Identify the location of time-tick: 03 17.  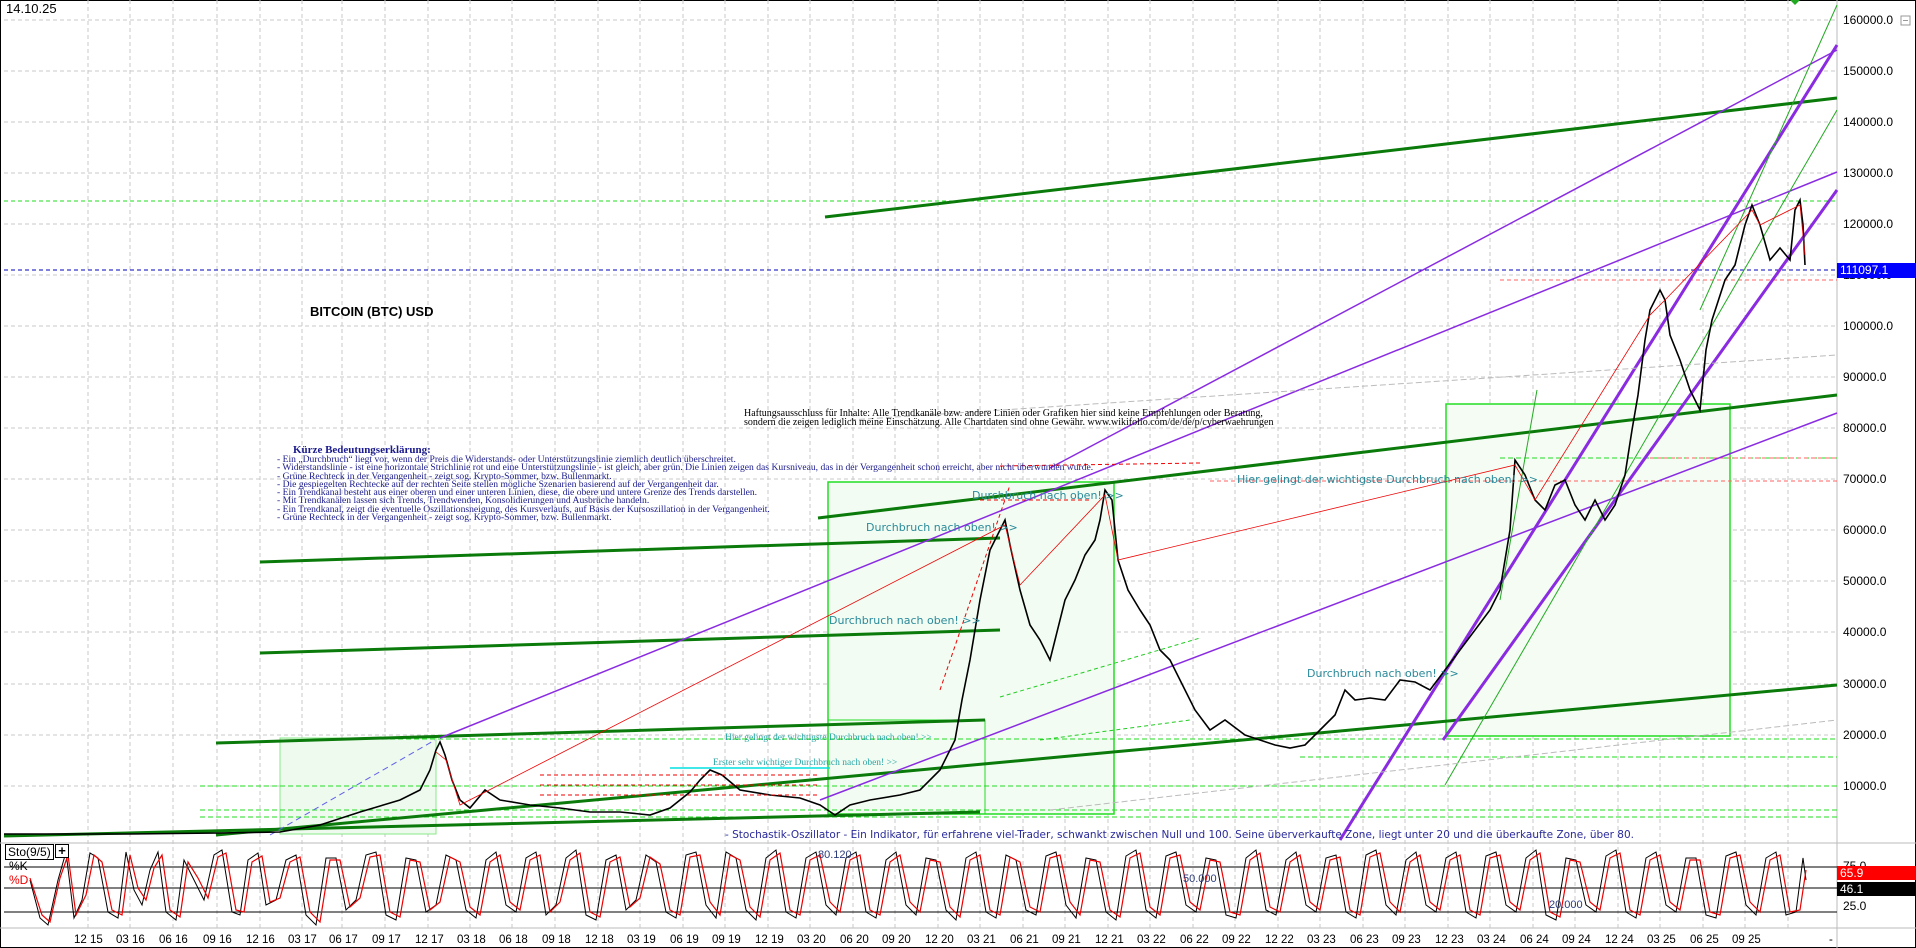
(302, 940).